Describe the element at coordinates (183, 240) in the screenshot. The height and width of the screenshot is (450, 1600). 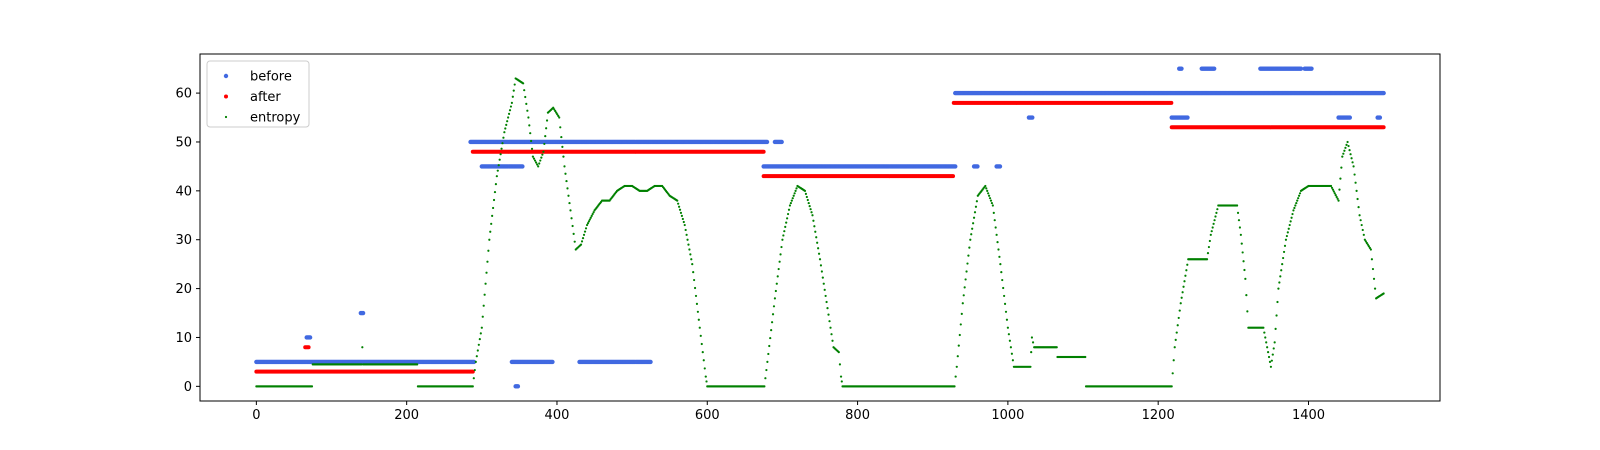
I see `y-tick-label: 30` at that location.